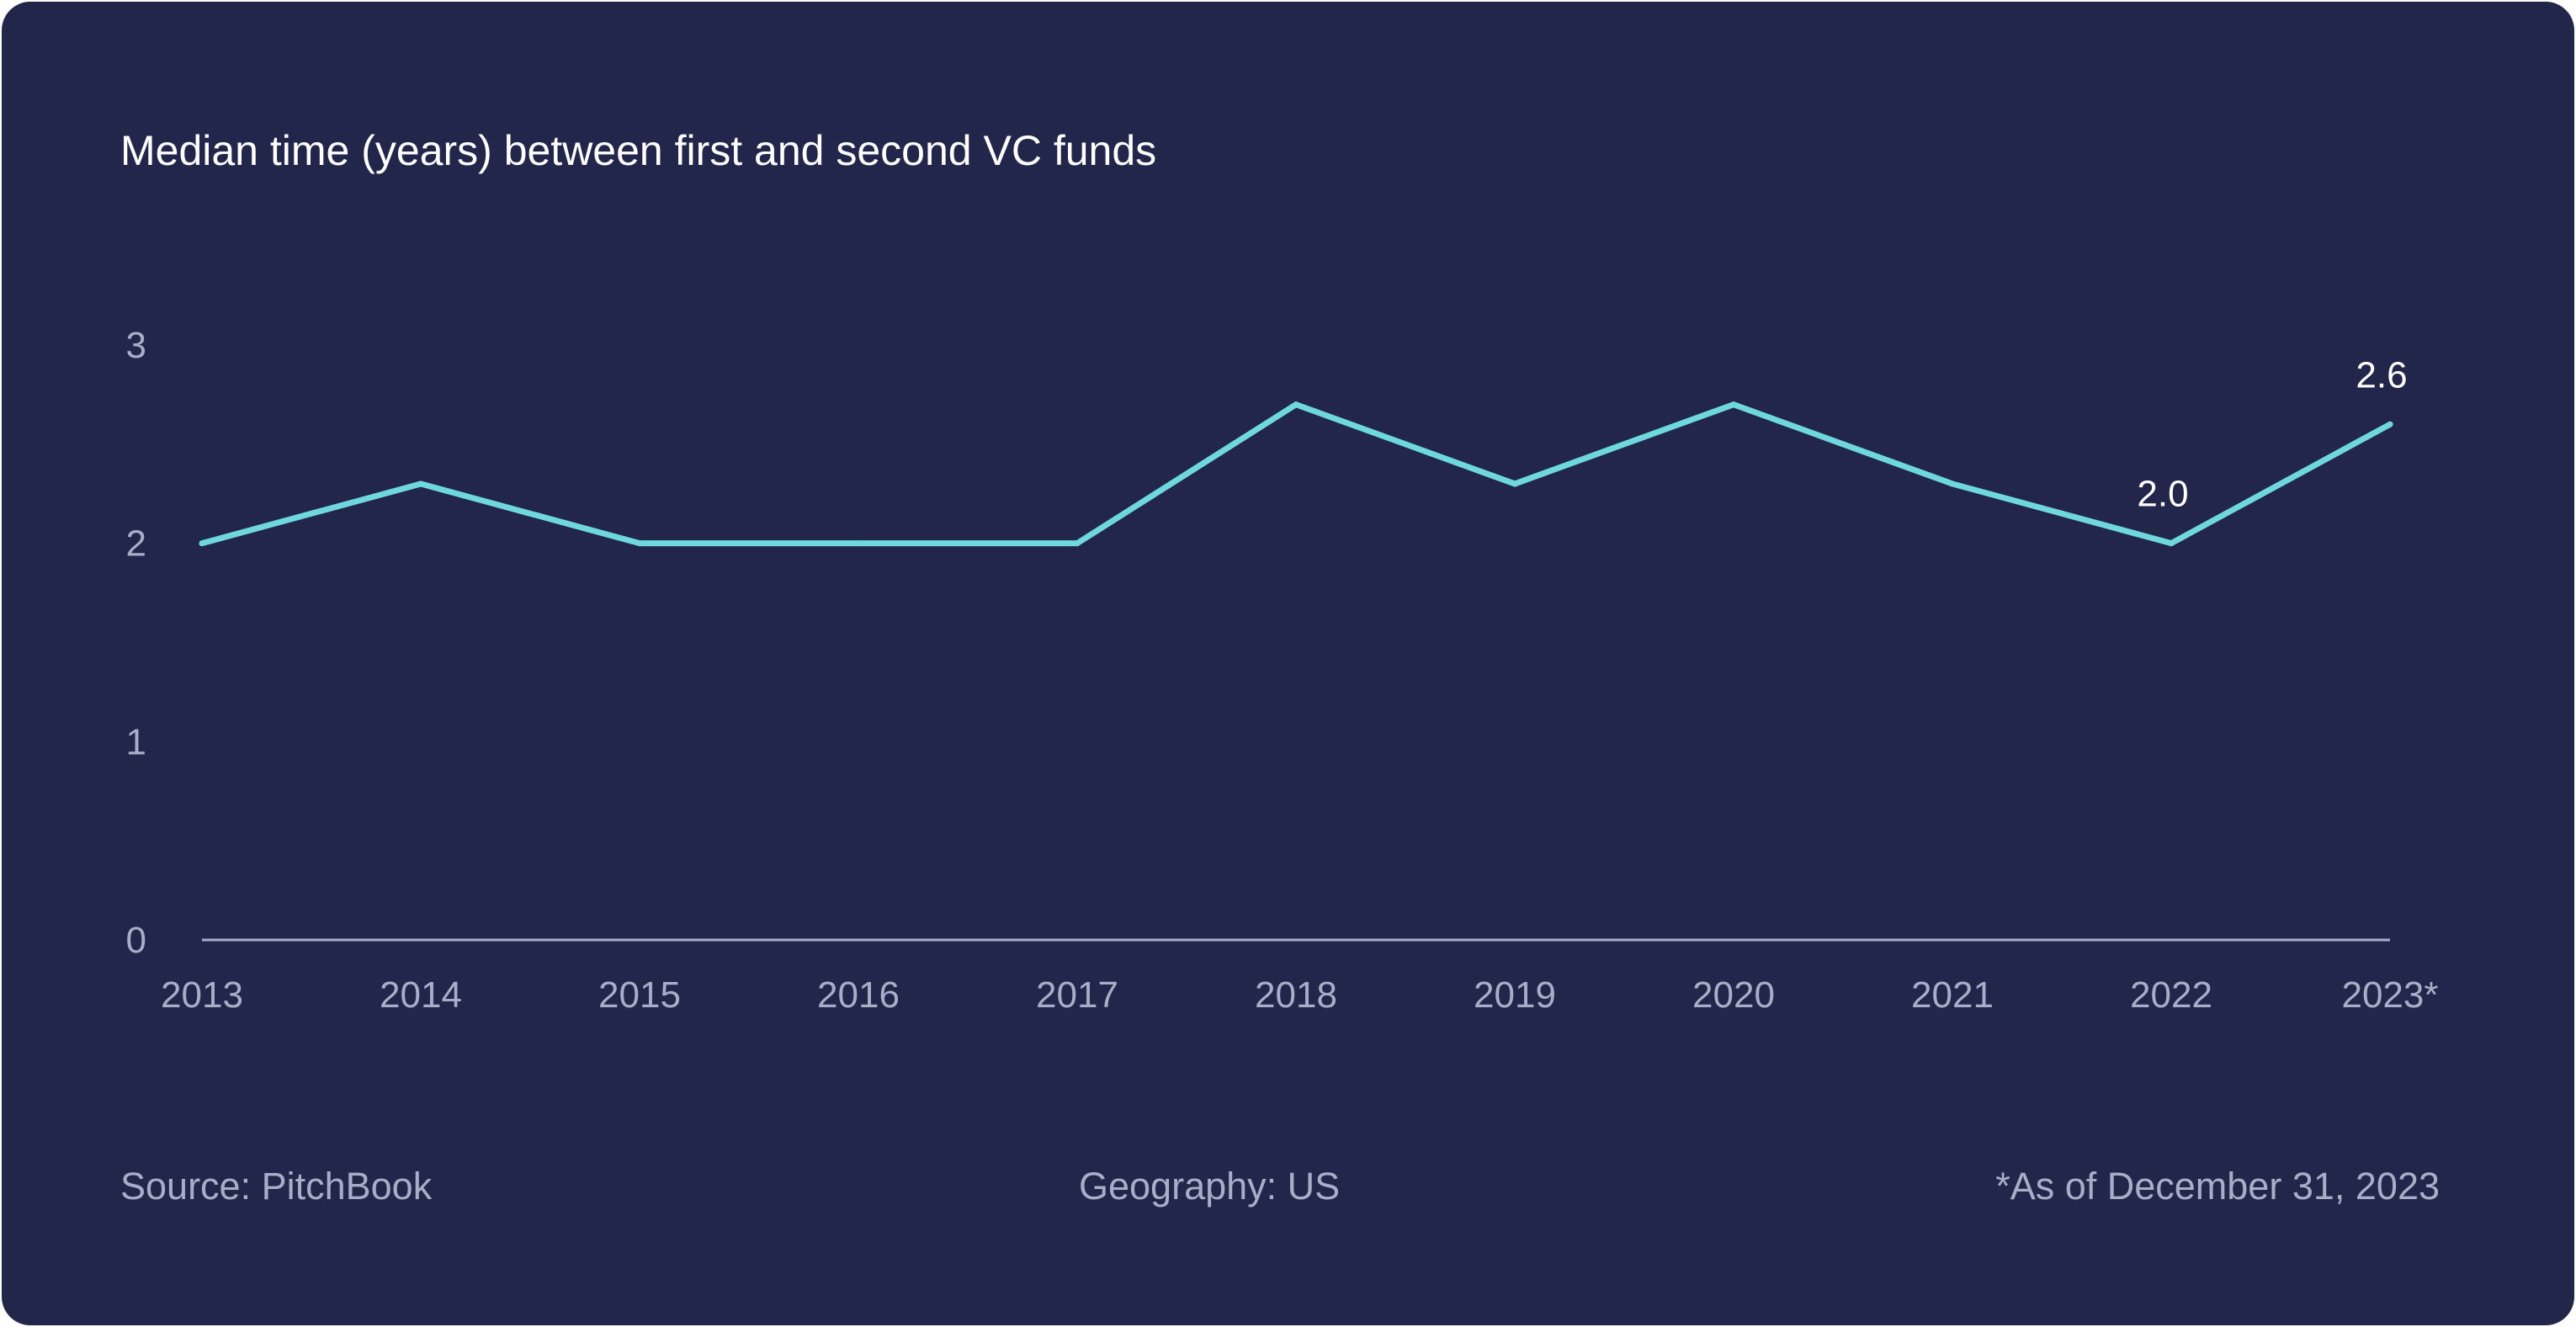  What do you see at coordinates (1296, 474) in the screenshot?
I see `series-line` at bounding box center [1296, 474].